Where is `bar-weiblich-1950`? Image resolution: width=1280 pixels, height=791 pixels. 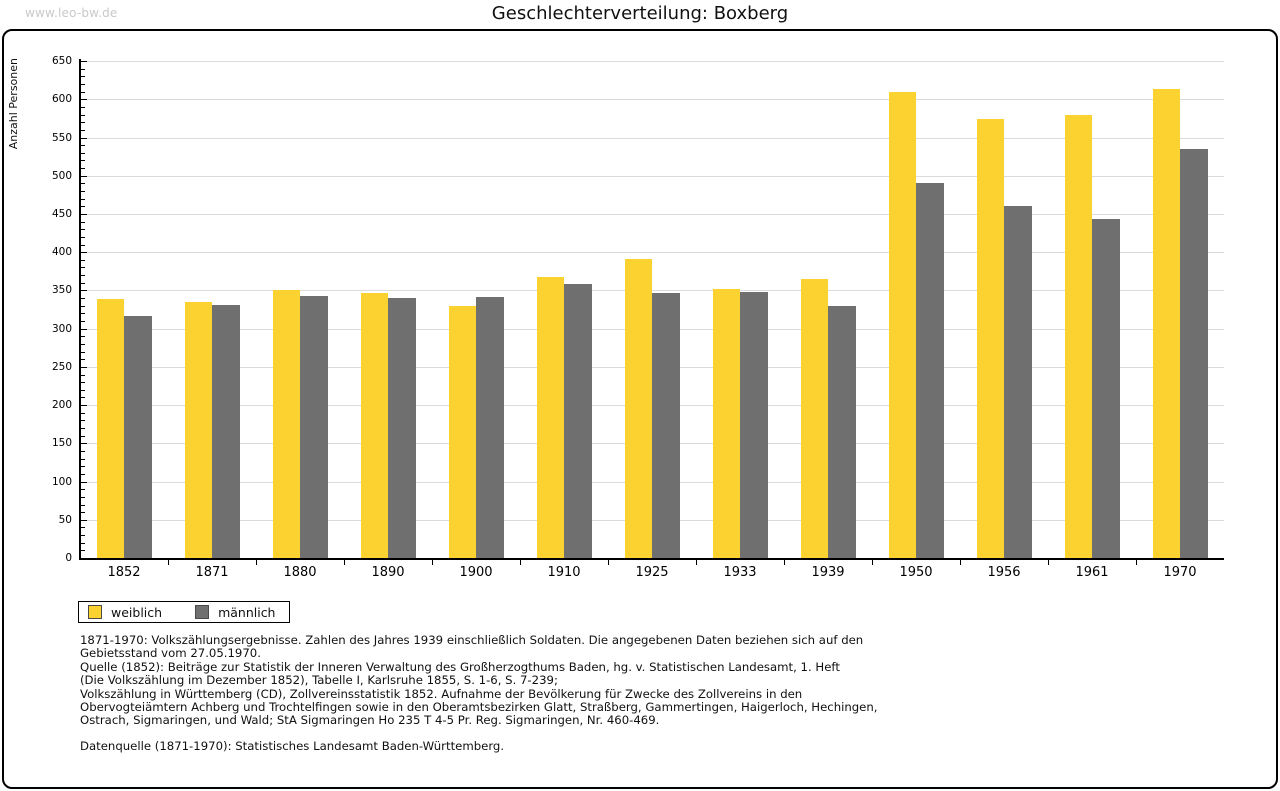
bar-weiblich-1950 is located at coordinates (902, 324).